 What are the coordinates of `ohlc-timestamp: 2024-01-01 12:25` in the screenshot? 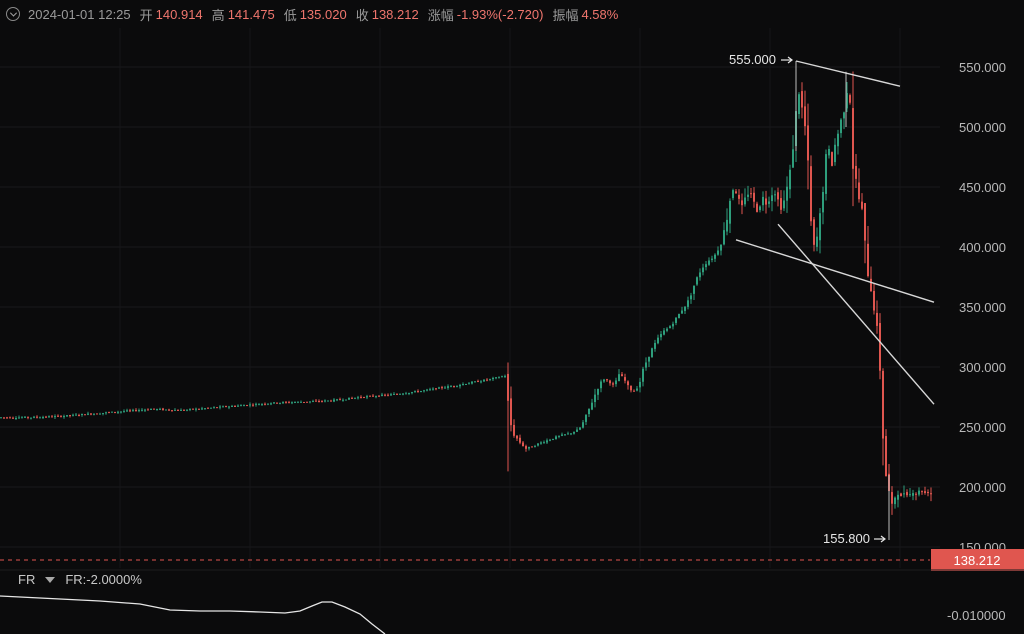 It's located at (79, 14).